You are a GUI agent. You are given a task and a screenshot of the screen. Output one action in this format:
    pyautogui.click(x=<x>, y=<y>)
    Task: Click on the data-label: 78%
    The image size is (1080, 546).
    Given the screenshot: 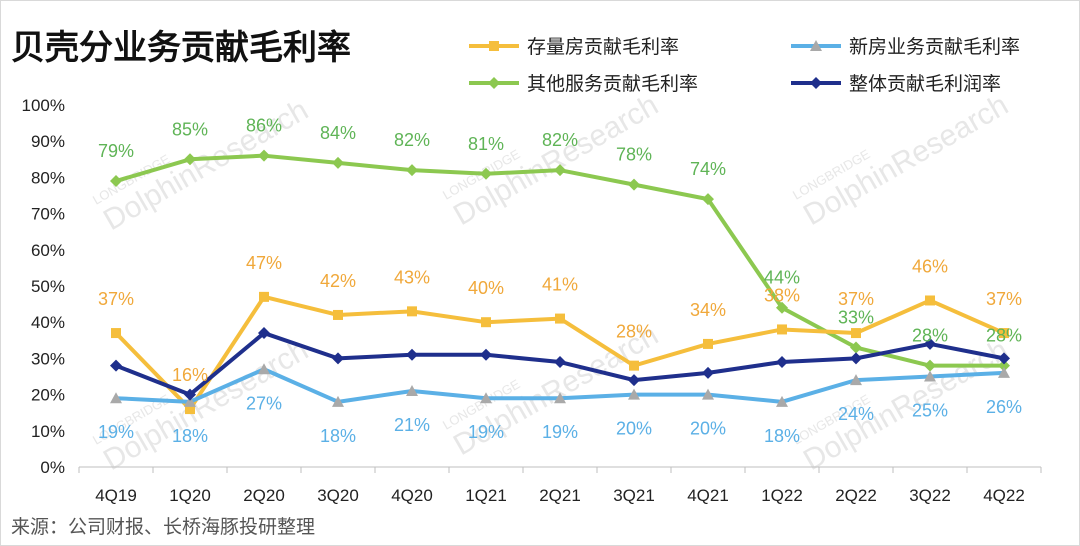 What is the action you would take?
    pyautogui.click(x=634, y=155)
    